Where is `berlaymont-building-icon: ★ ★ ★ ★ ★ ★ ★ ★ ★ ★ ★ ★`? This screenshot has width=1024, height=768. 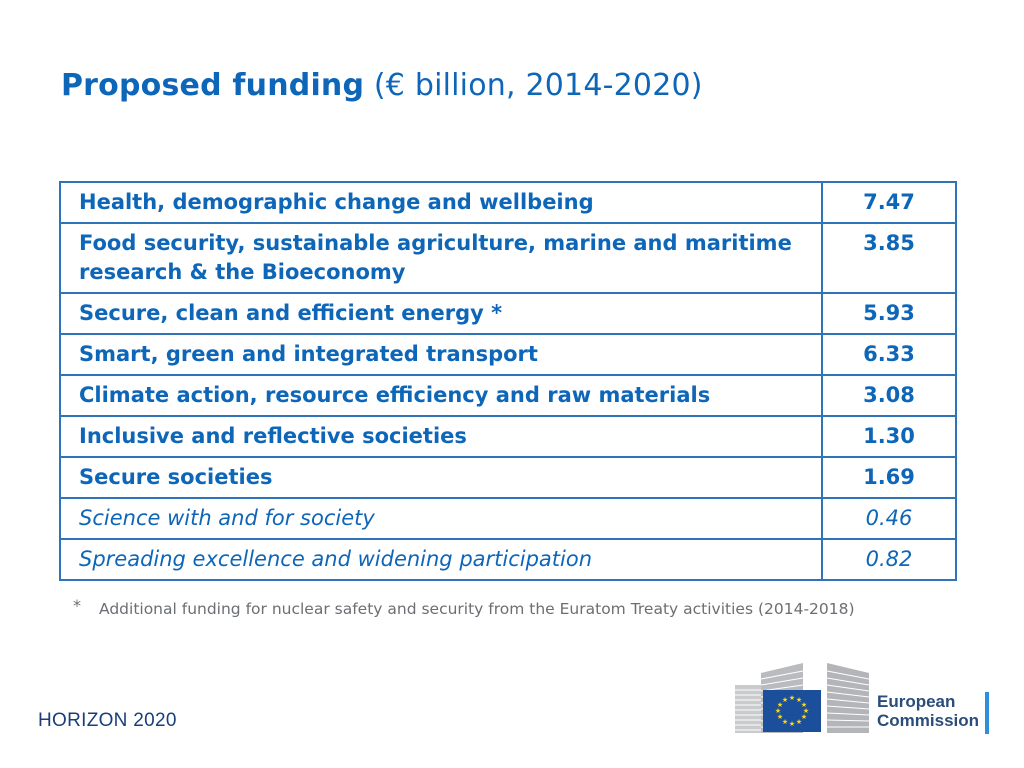
berlaymont-building-icon: ★ ★ ★ ★ ★ ★ ★ ★ ★ ★ ★ ★ is located at coordinates (802, 698).